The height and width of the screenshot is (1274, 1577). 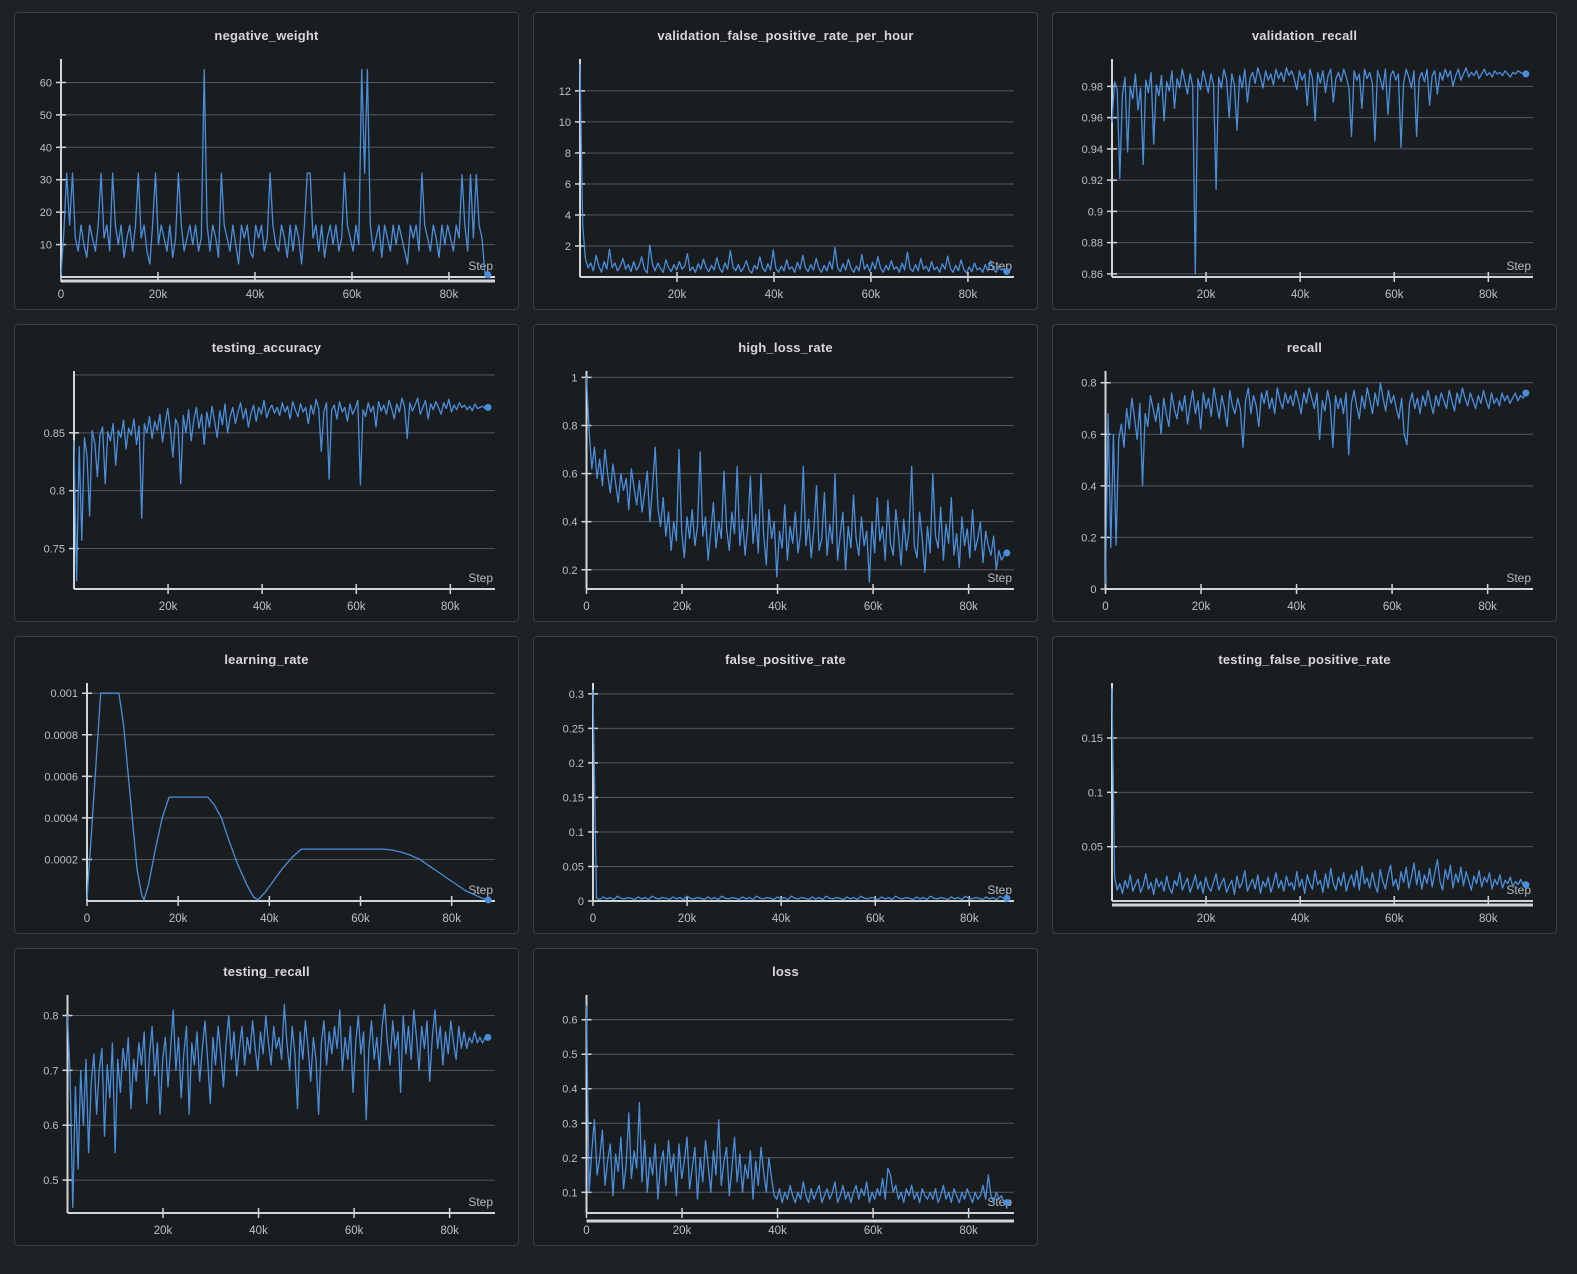 What do you see at coordinates (61, 860) in the screenshot?
I see `y-tick-label: 0.0002` at bounding box center [61, 860].